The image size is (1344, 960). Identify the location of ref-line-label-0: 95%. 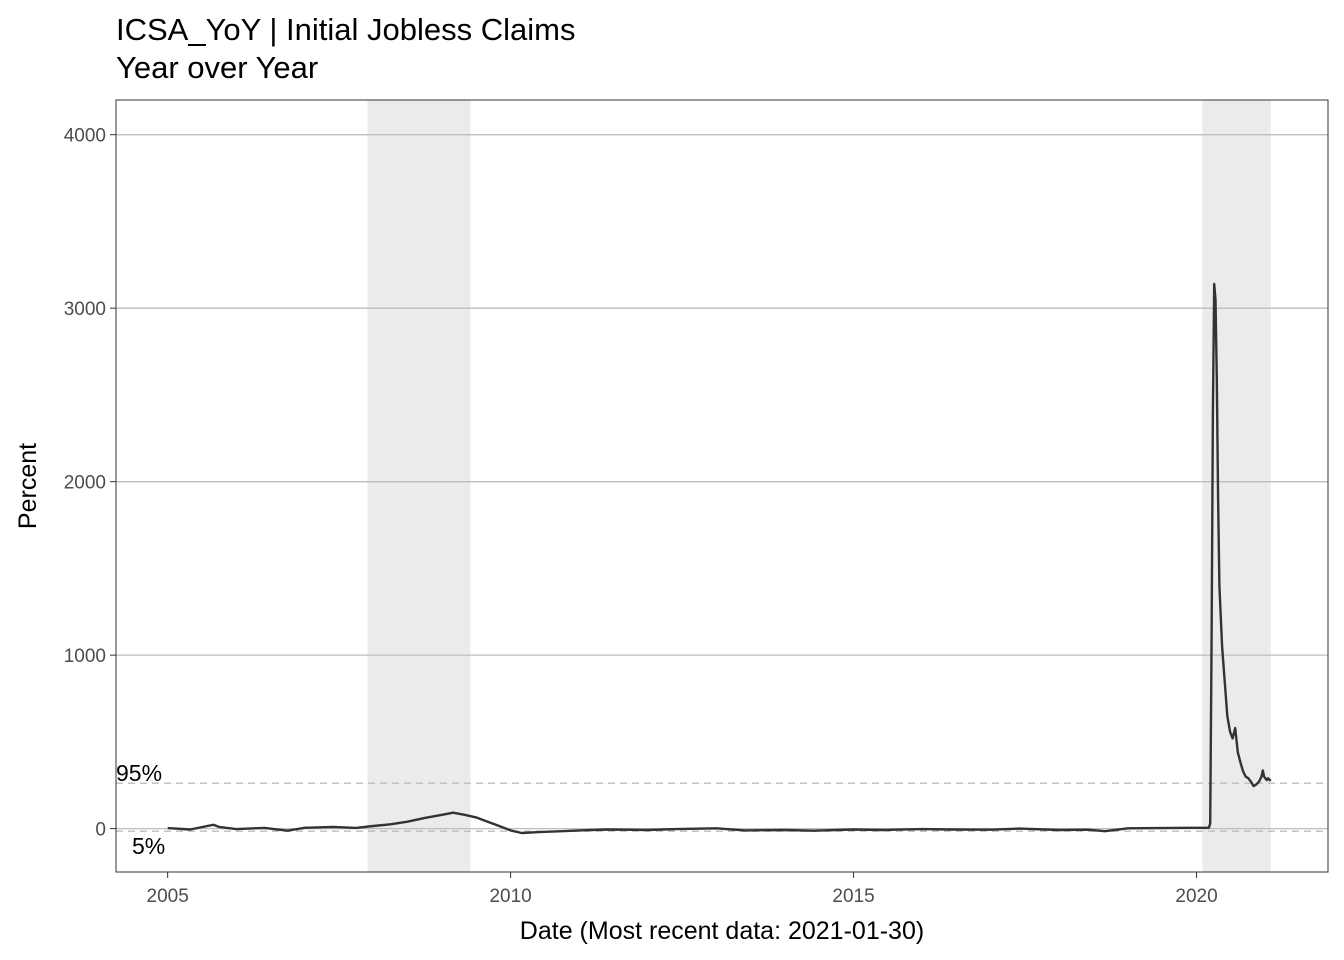
(139, 773).